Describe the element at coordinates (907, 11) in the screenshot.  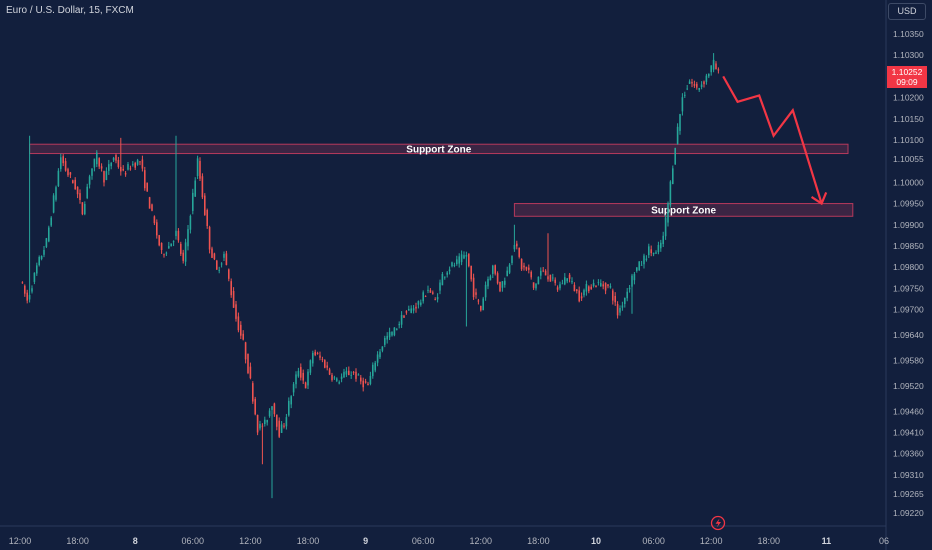
I see `currency-button: USD` at that location.